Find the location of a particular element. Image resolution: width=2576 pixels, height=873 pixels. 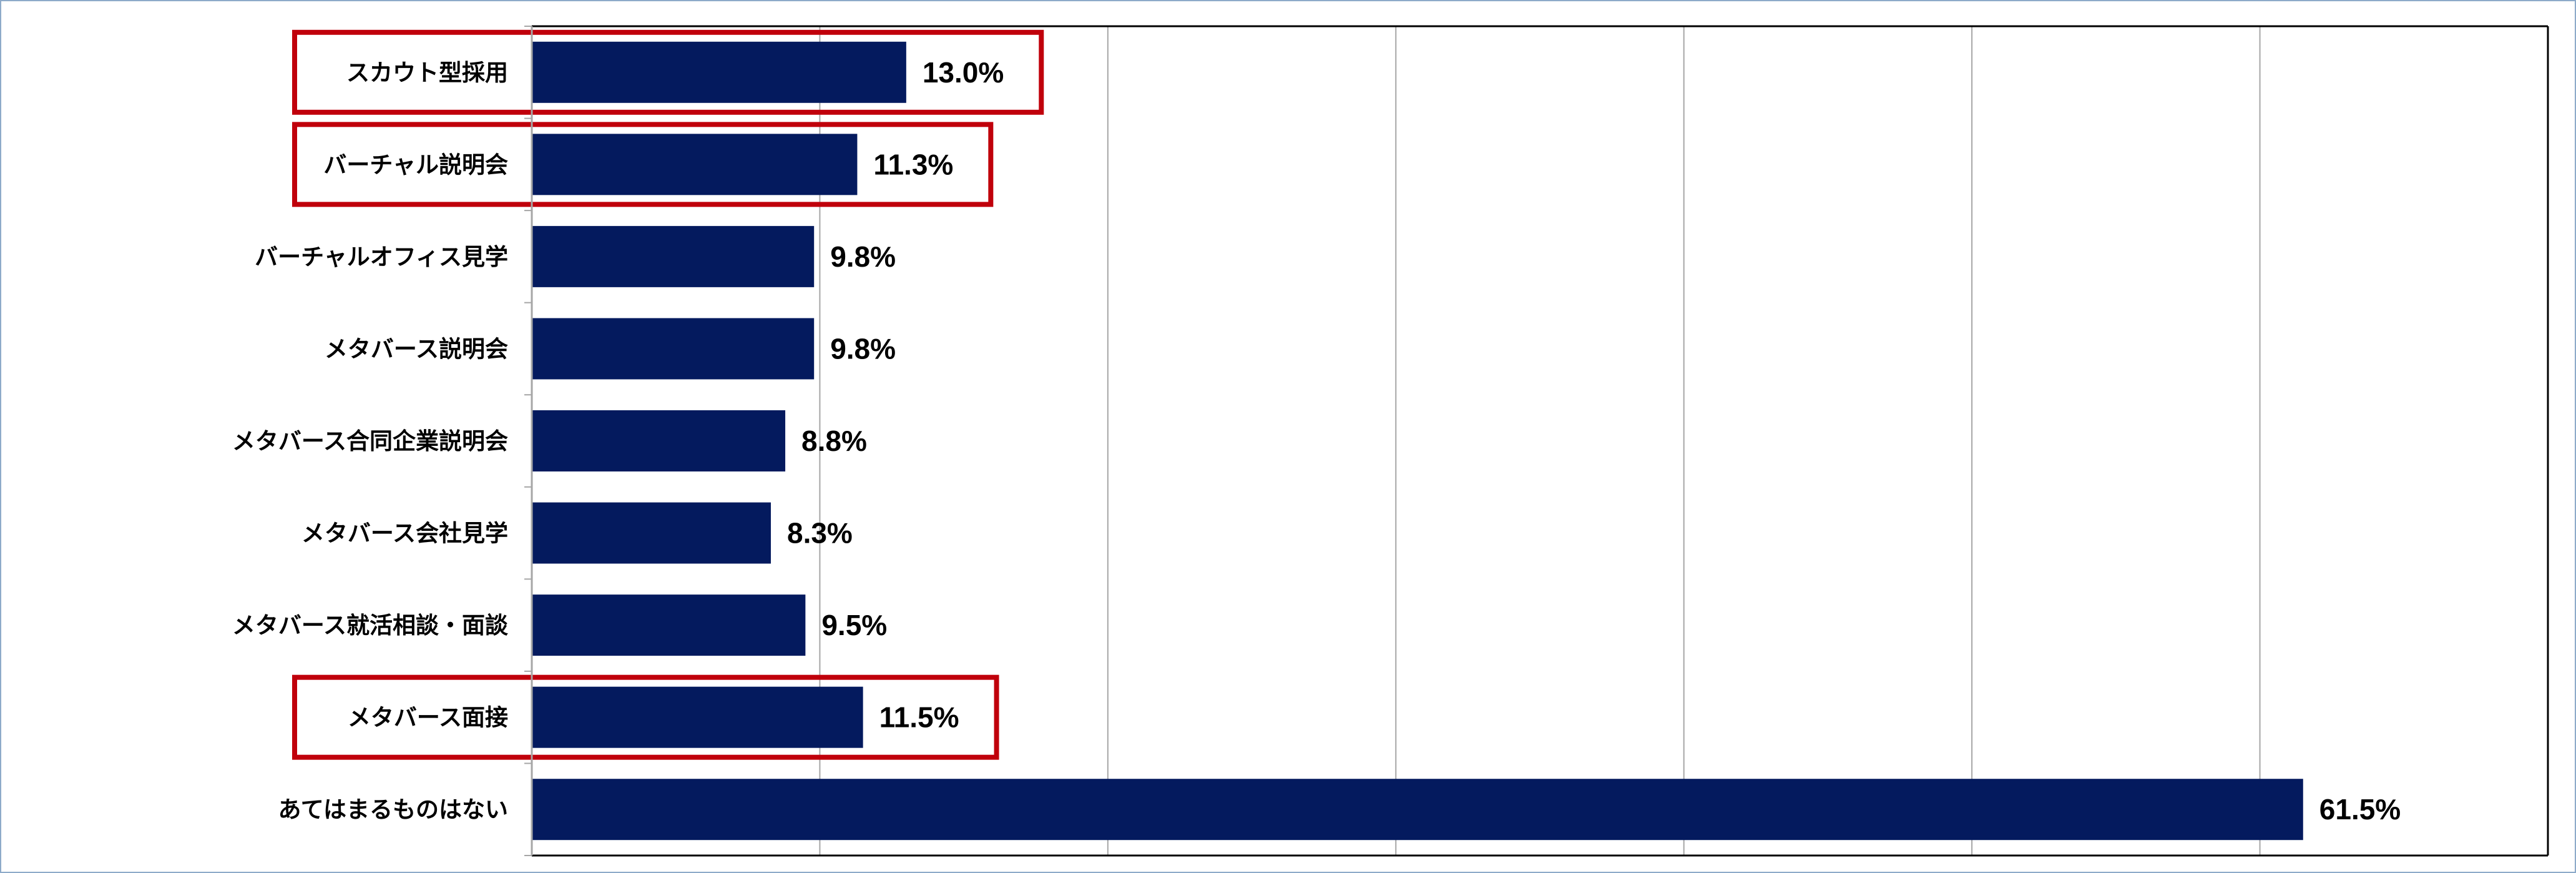

category-label-3: メタバース説明会 is located at coordinates (416, 348).